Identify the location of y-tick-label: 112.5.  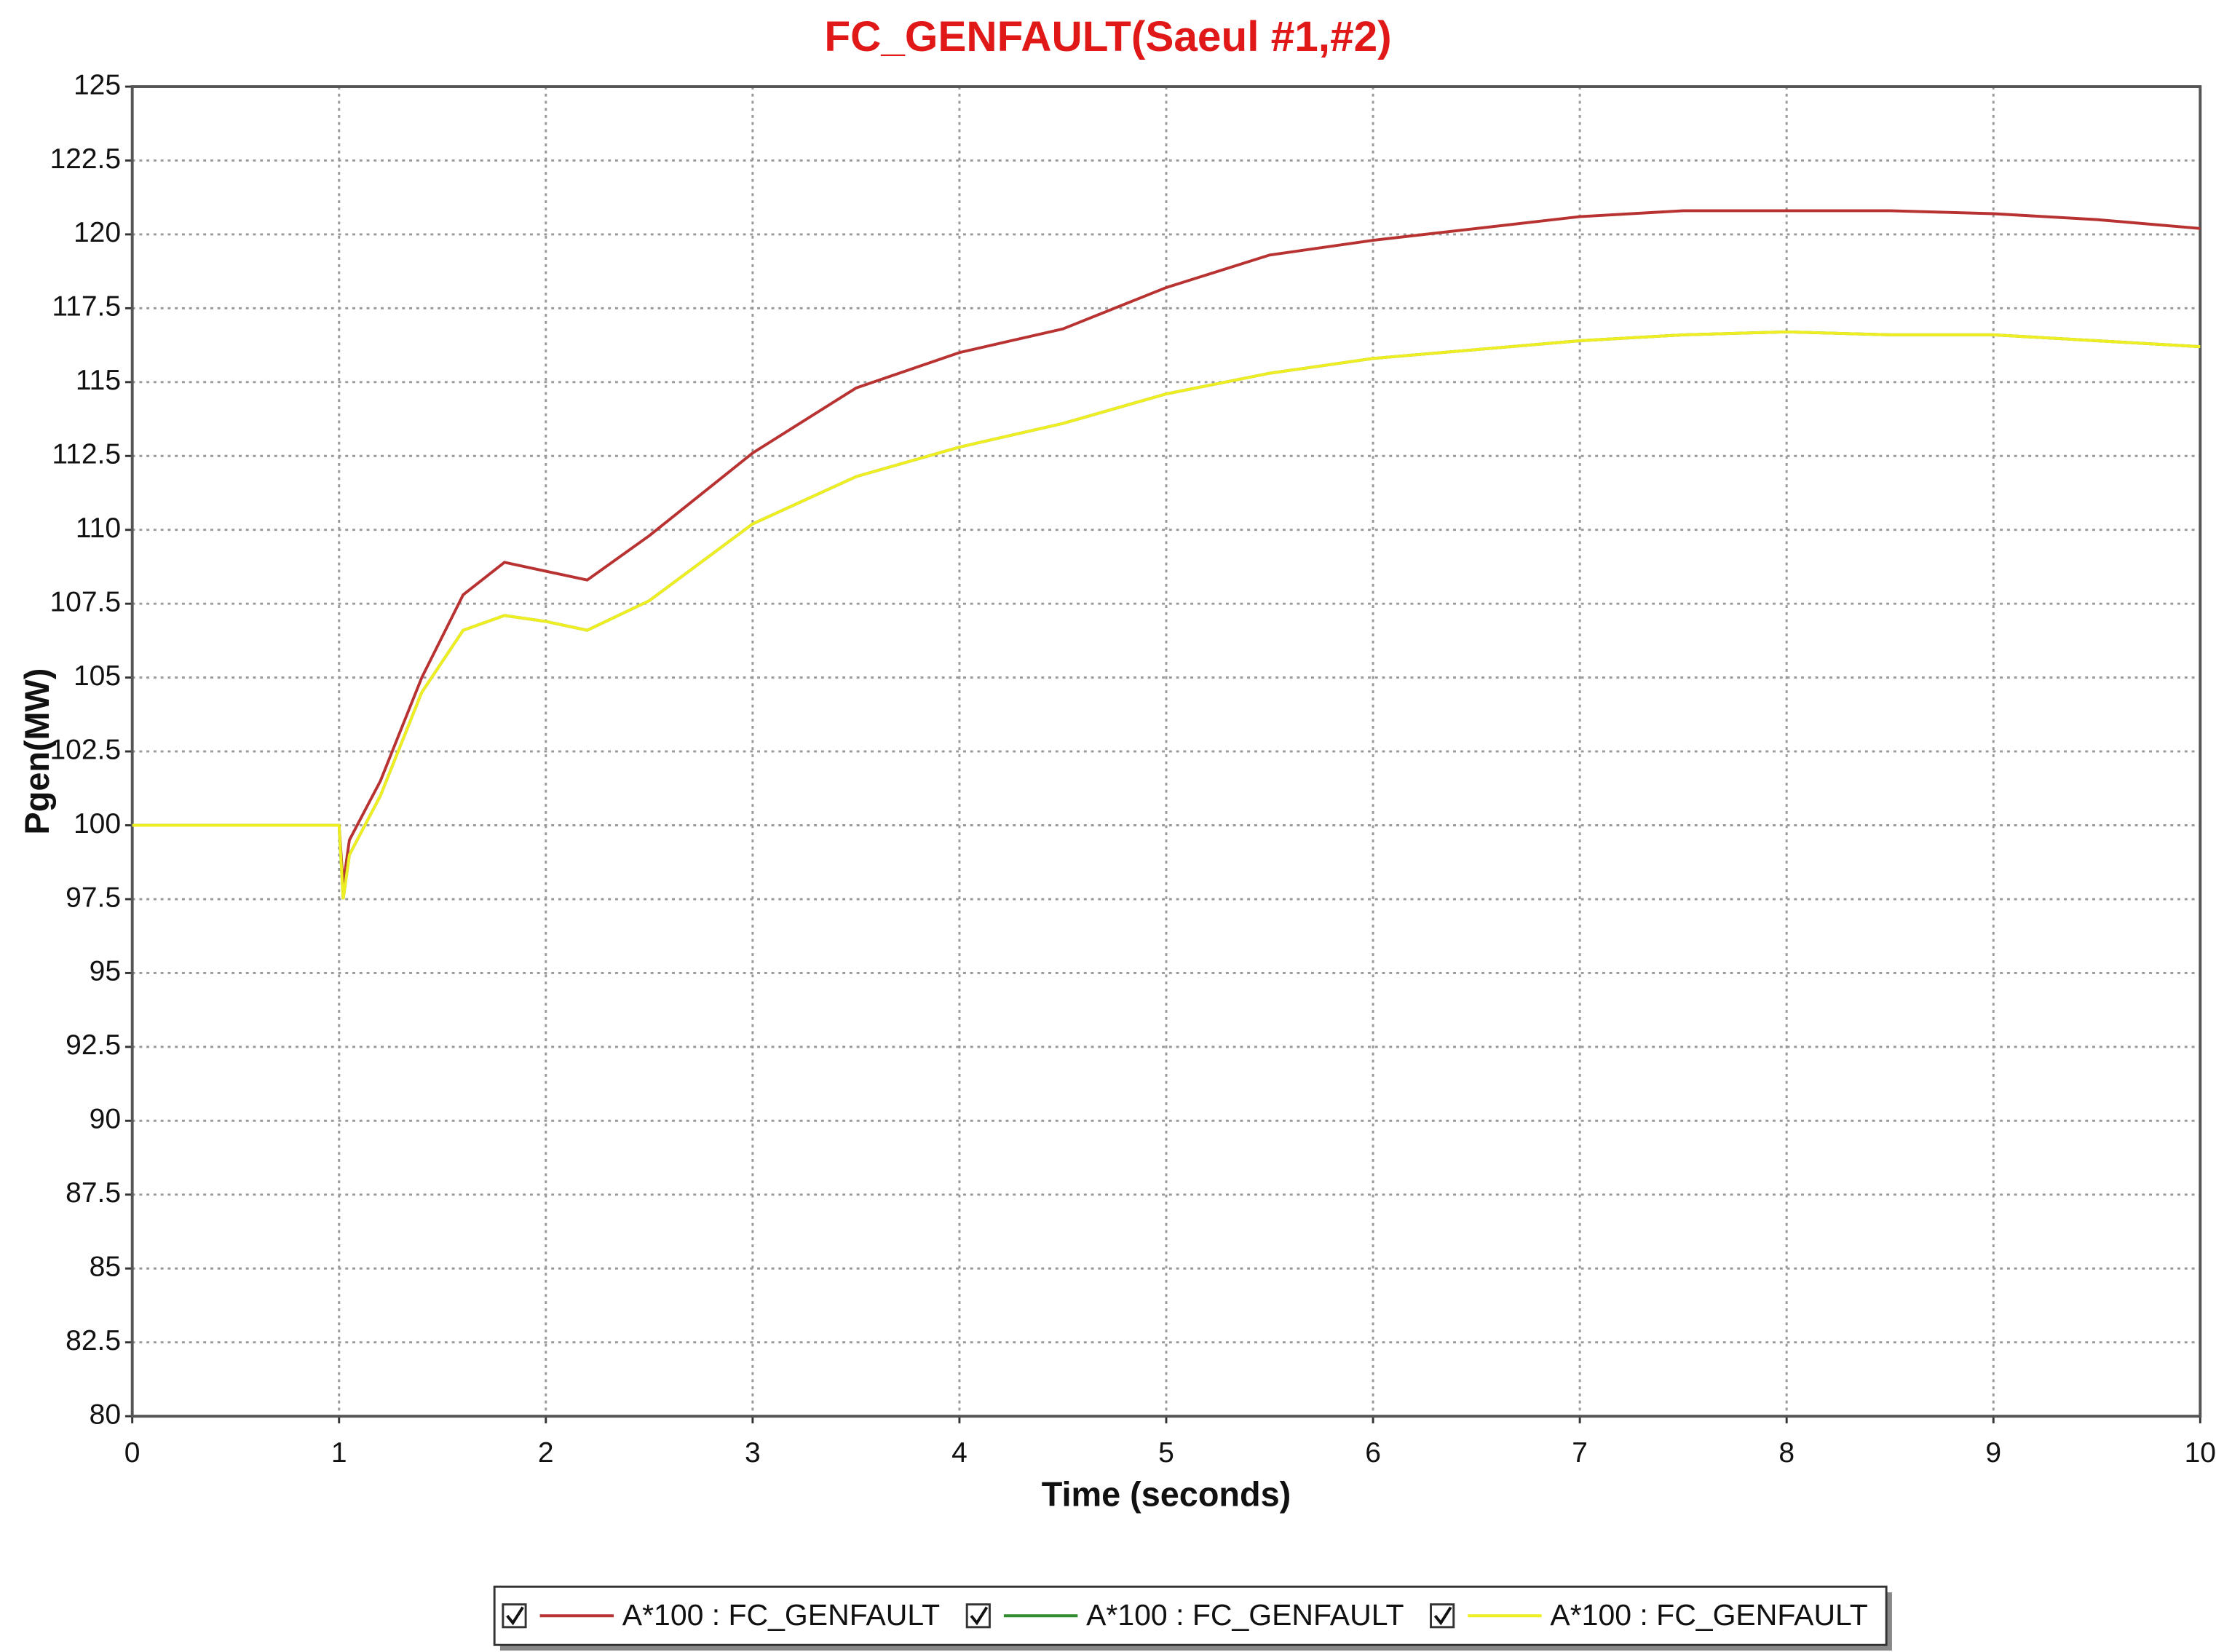
(86, 454).